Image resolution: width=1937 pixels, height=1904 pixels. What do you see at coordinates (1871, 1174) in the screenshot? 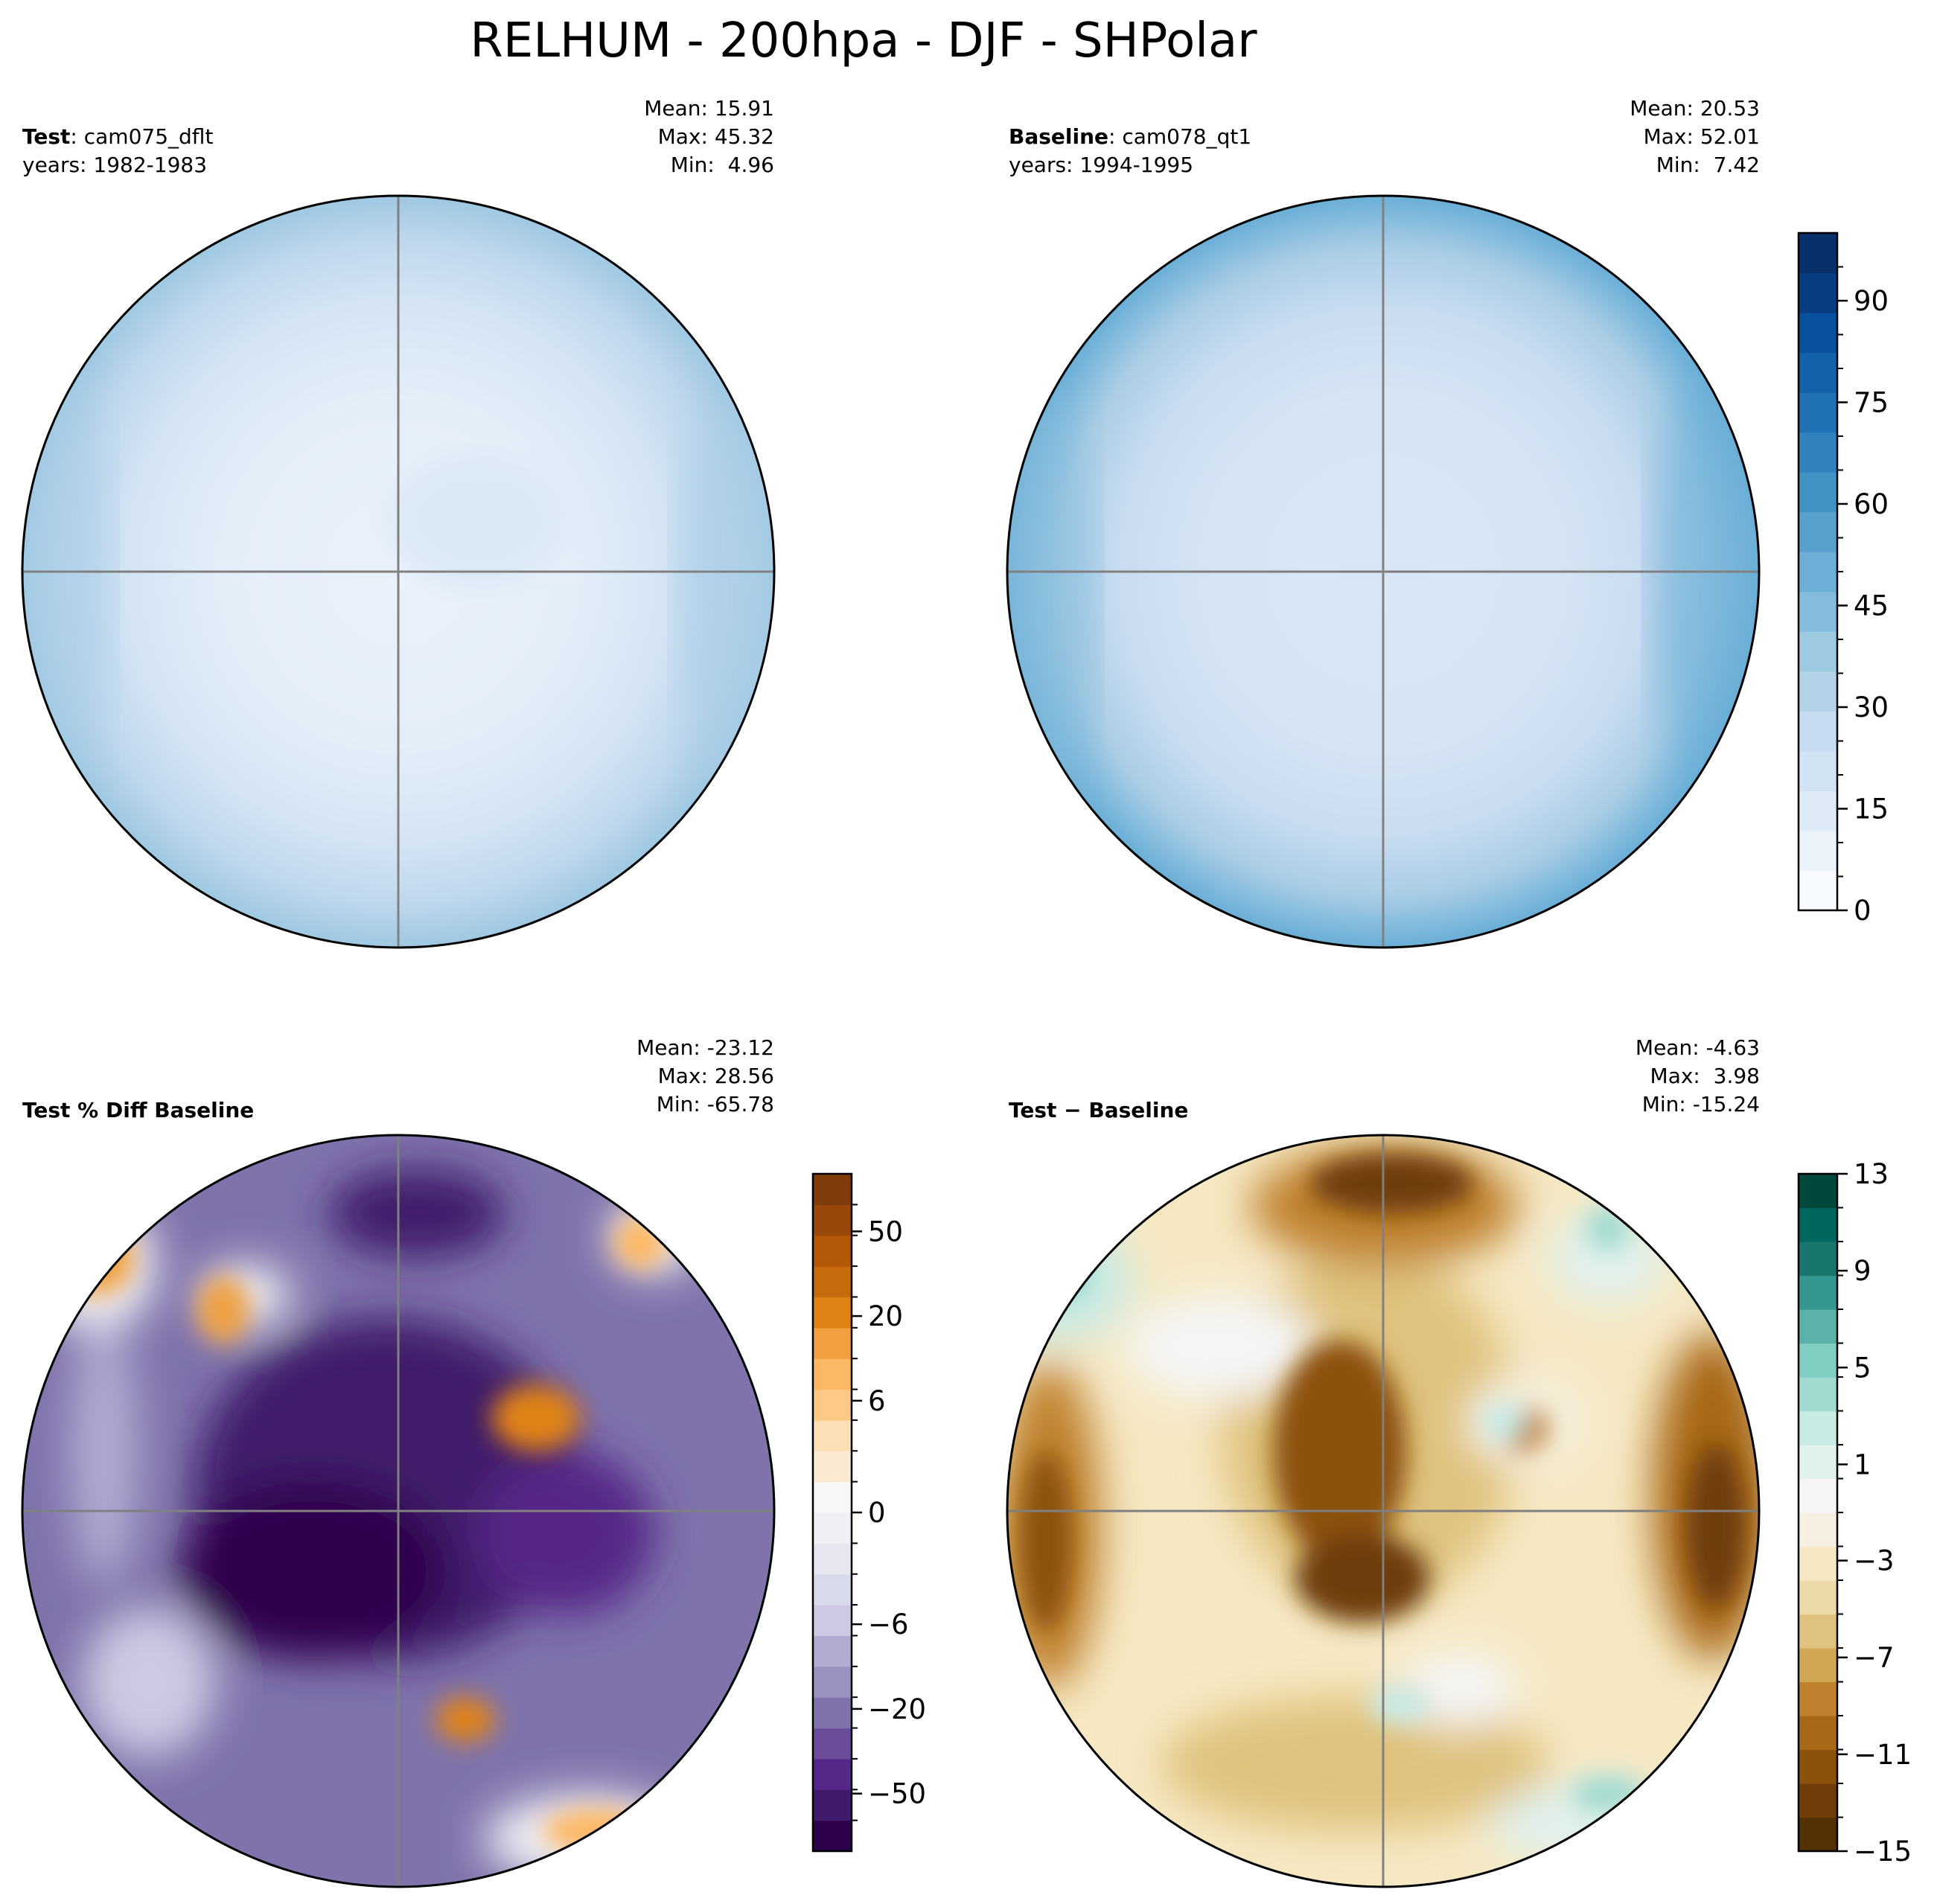
I see `brbg-colorbar-tick-label: 13` at bounding box center [1871, 1174].